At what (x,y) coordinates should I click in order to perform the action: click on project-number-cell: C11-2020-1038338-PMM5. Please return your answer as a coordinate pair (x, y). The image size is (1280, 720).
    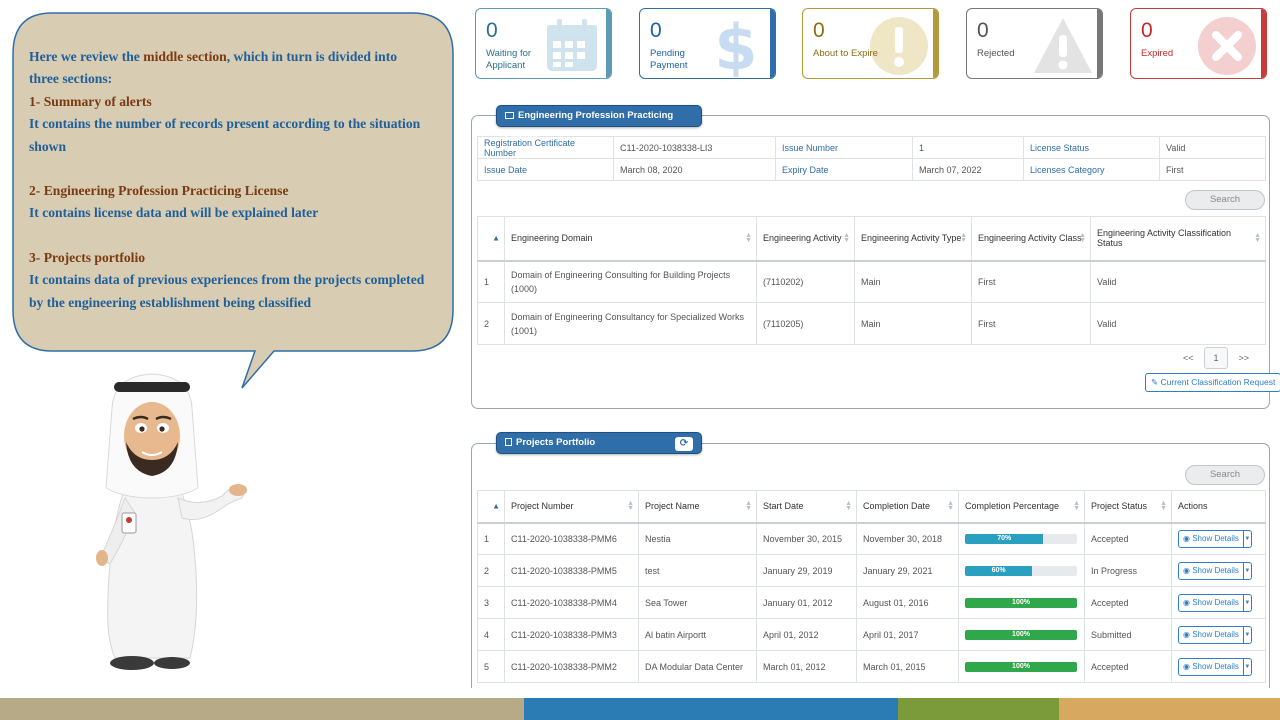
    Looking at the image, I should click on (571, 570).